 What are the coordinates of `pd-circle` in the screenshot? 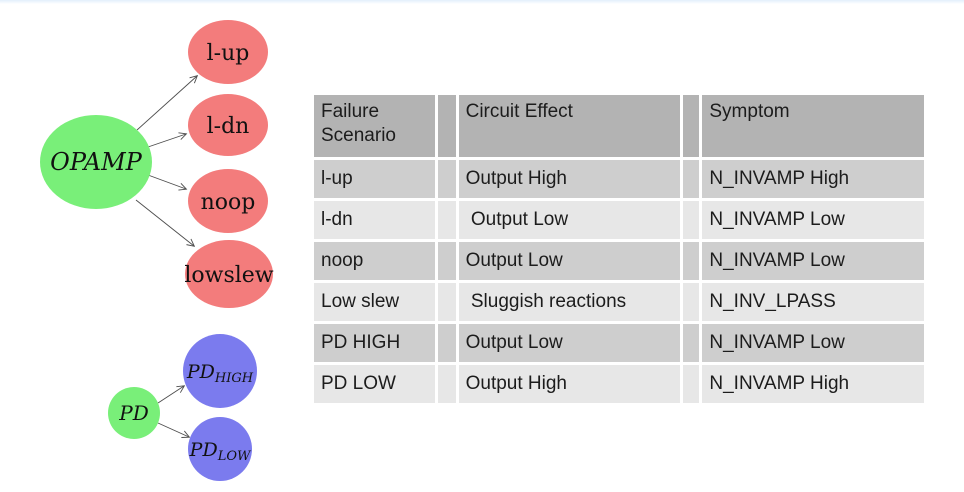 It's located at (134, 413).